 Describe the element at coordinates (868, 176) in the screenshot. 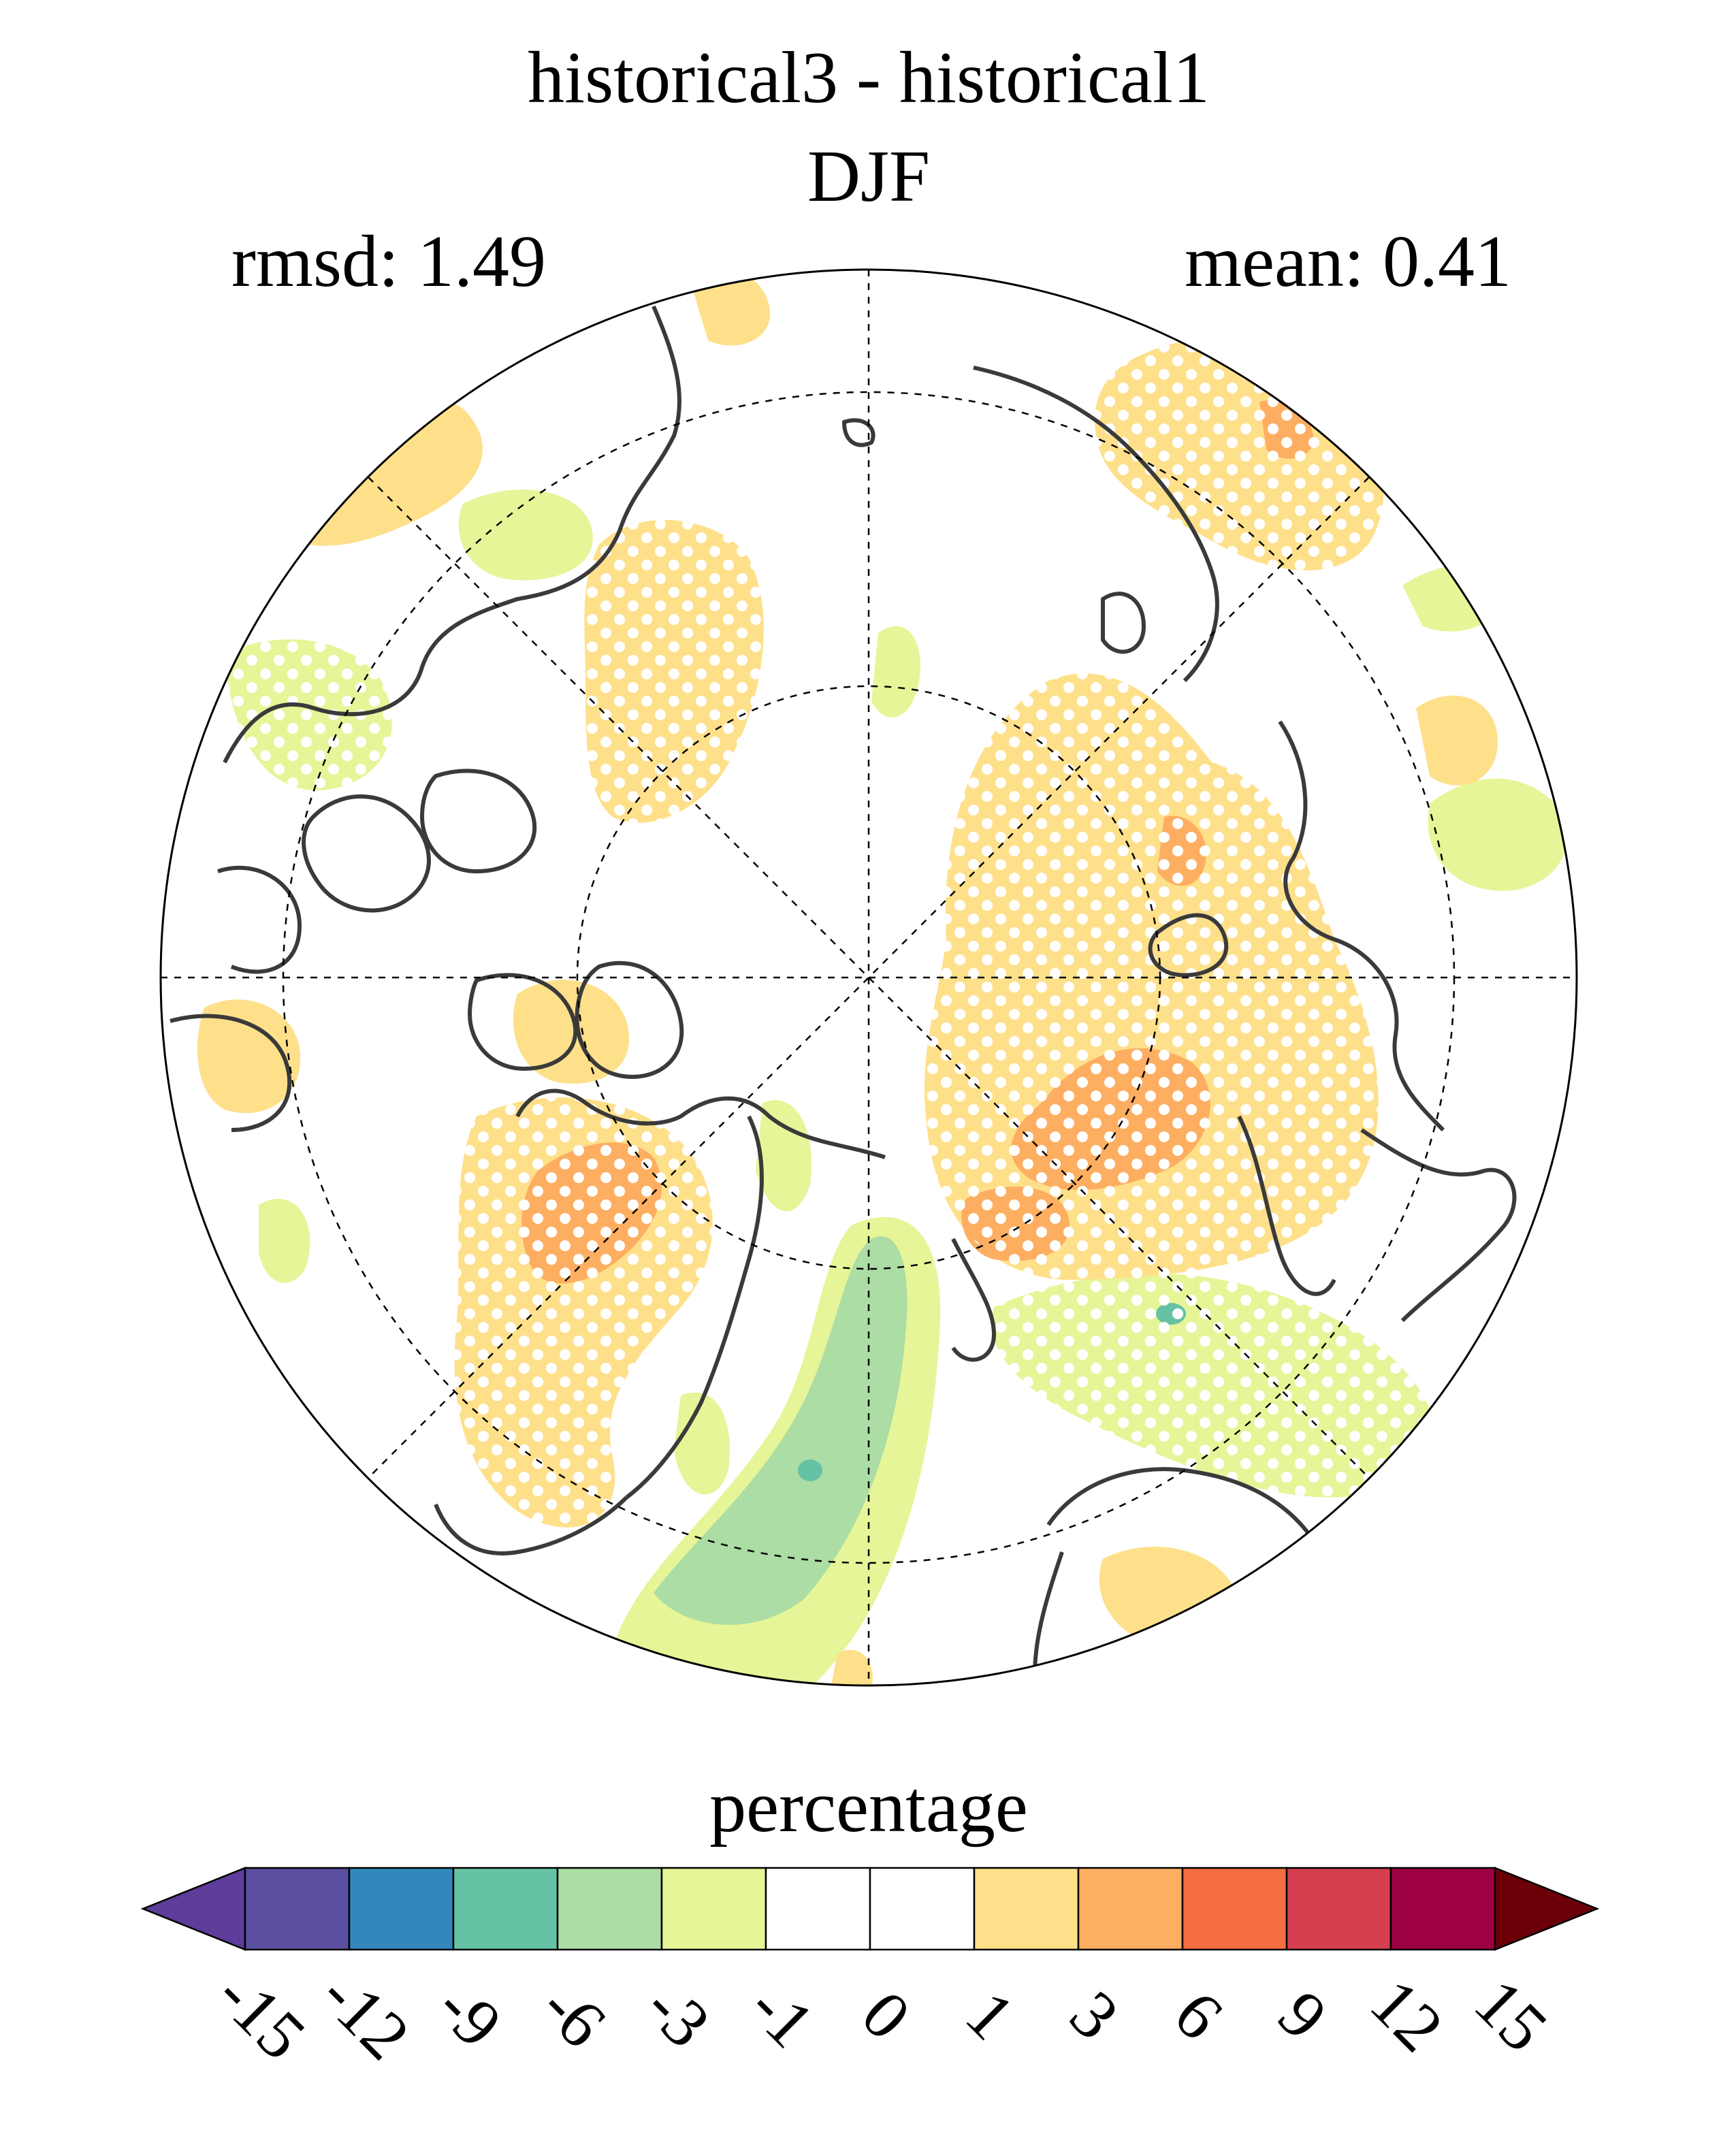

I see `season-label: DJF` at that location.